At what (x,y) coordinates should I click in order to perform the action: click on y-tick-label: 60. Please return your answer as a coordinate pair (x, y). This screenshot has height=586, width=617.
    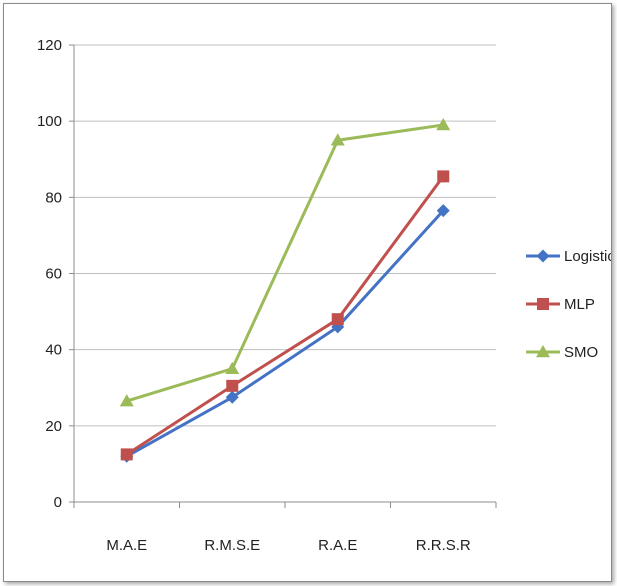
    Looking at the image, I should click on (53, 274).